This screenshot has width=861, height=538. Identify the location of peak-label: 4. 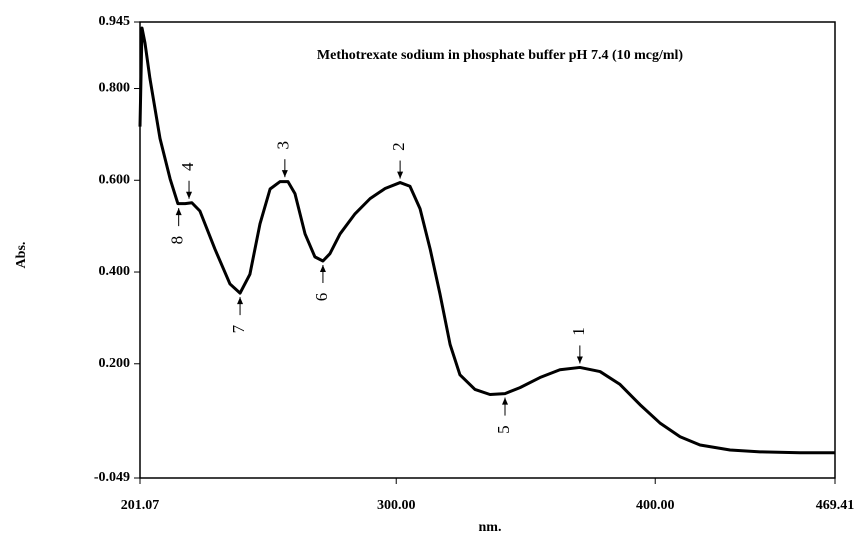
(187, 166).